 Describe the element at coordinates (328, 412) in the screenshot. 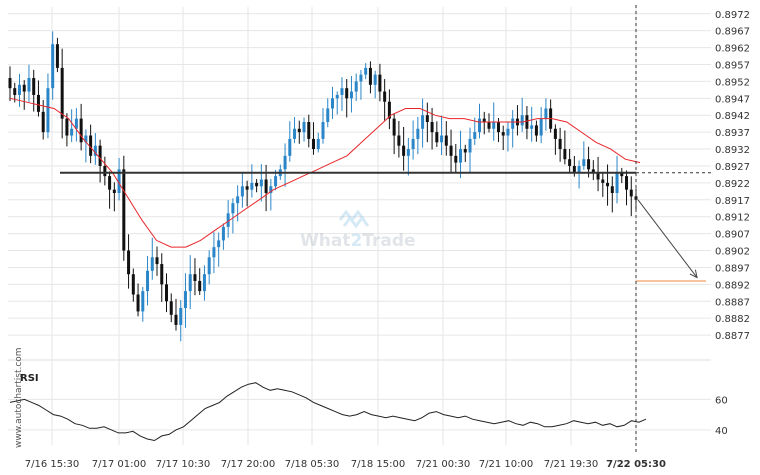

I see `rsi-line` at that location.